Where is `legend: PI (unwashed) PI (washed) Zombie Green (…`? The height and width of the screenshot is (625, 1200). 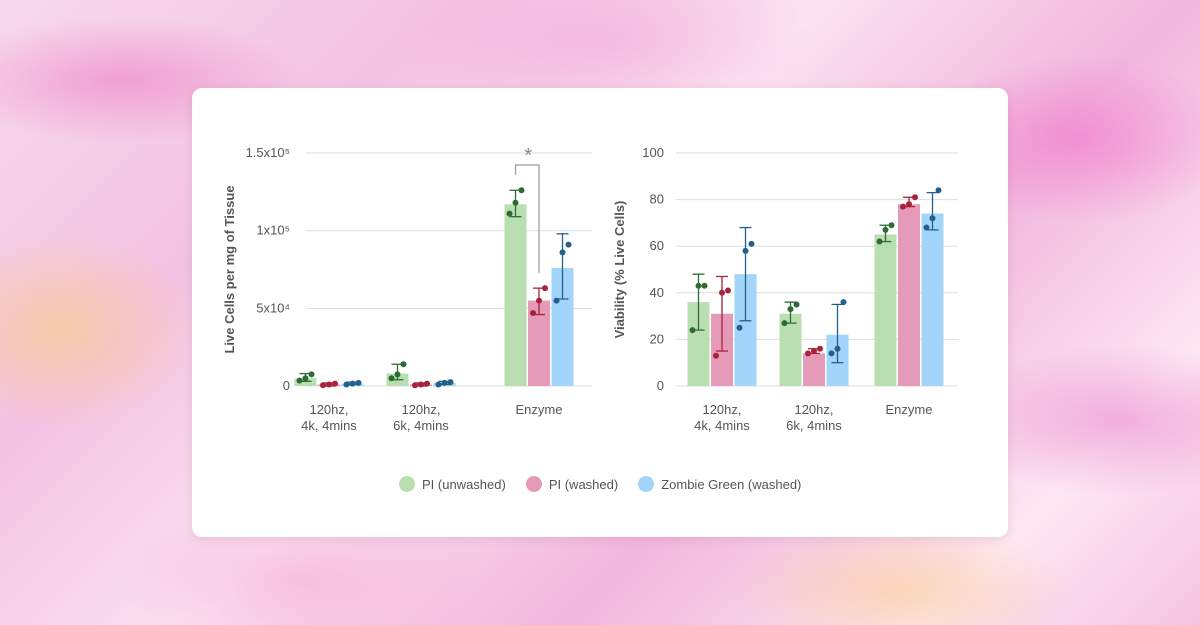
legend: PI (unwashed) PI (washed) Zombie Green (… is located at coordinates (600, 484).